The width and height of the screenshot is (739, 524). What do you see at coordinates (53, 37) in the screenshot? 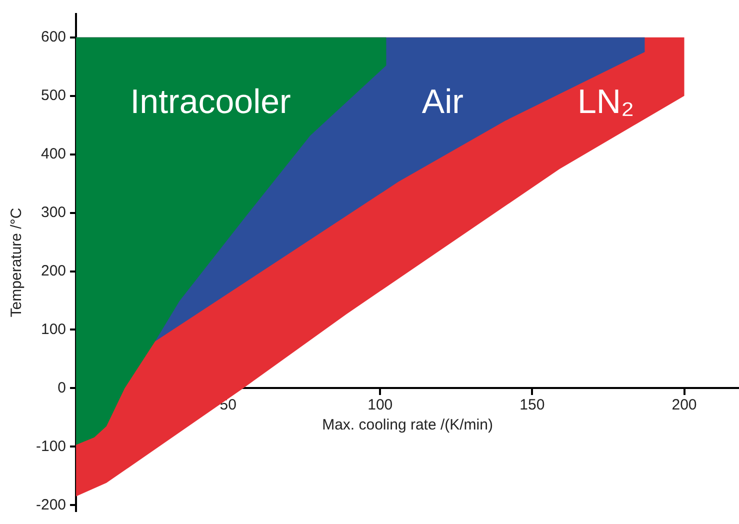
I see `y-tick-label: 600` at bounding box center [53, 37].